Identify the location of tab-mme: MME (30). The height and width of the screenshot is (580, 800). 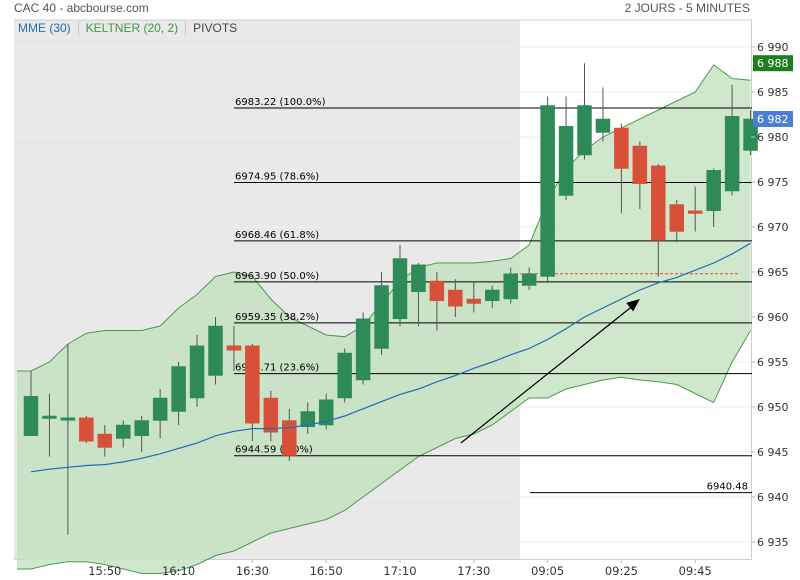
(44, 28).